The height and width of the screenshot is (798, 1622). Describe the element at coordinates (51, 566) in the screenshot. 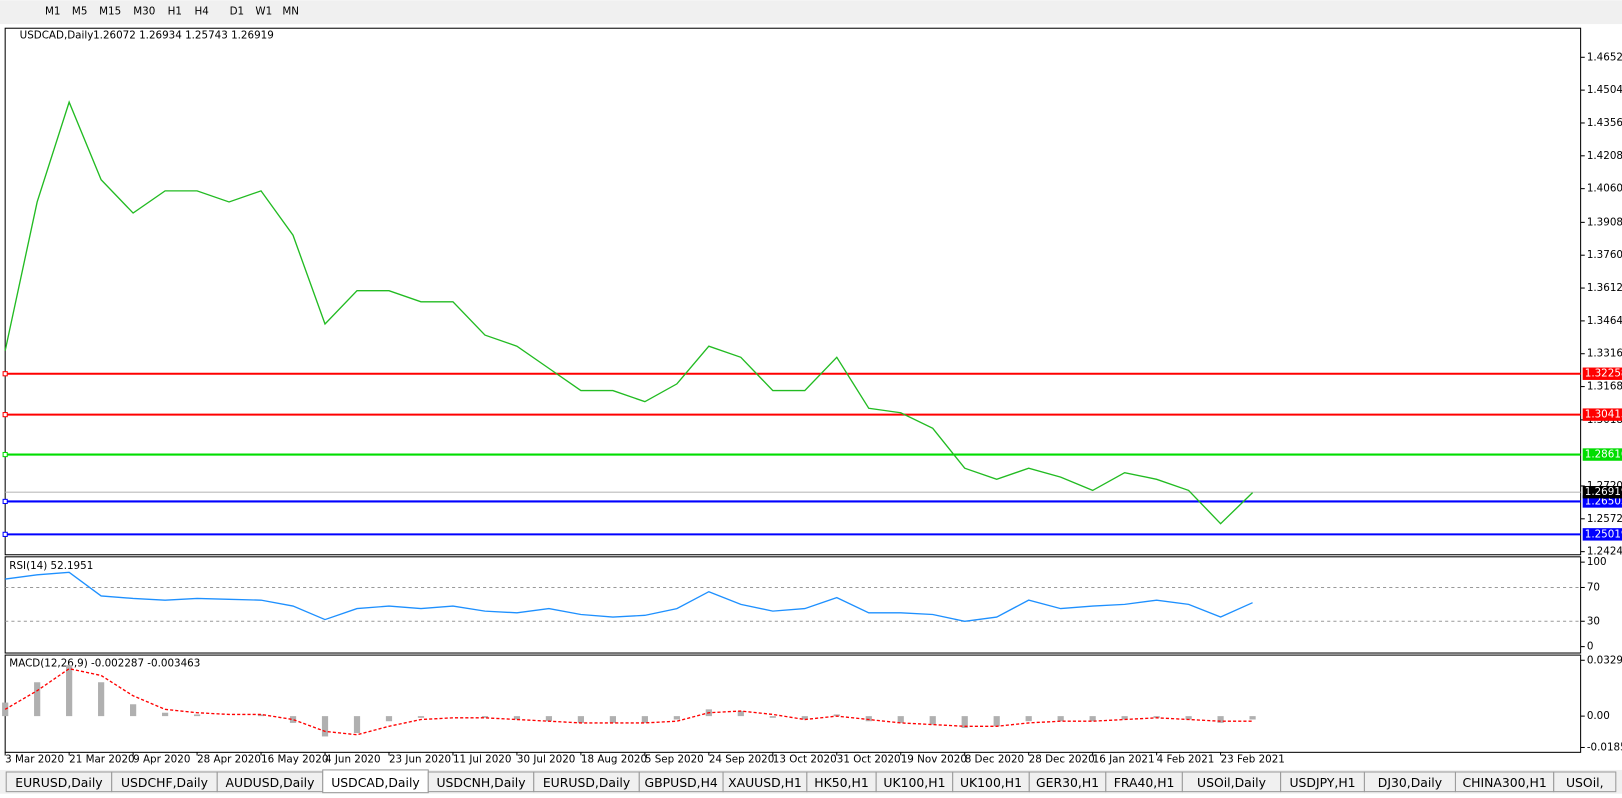

I see `rsi-title: RSI(14) 52.1951` at that location.